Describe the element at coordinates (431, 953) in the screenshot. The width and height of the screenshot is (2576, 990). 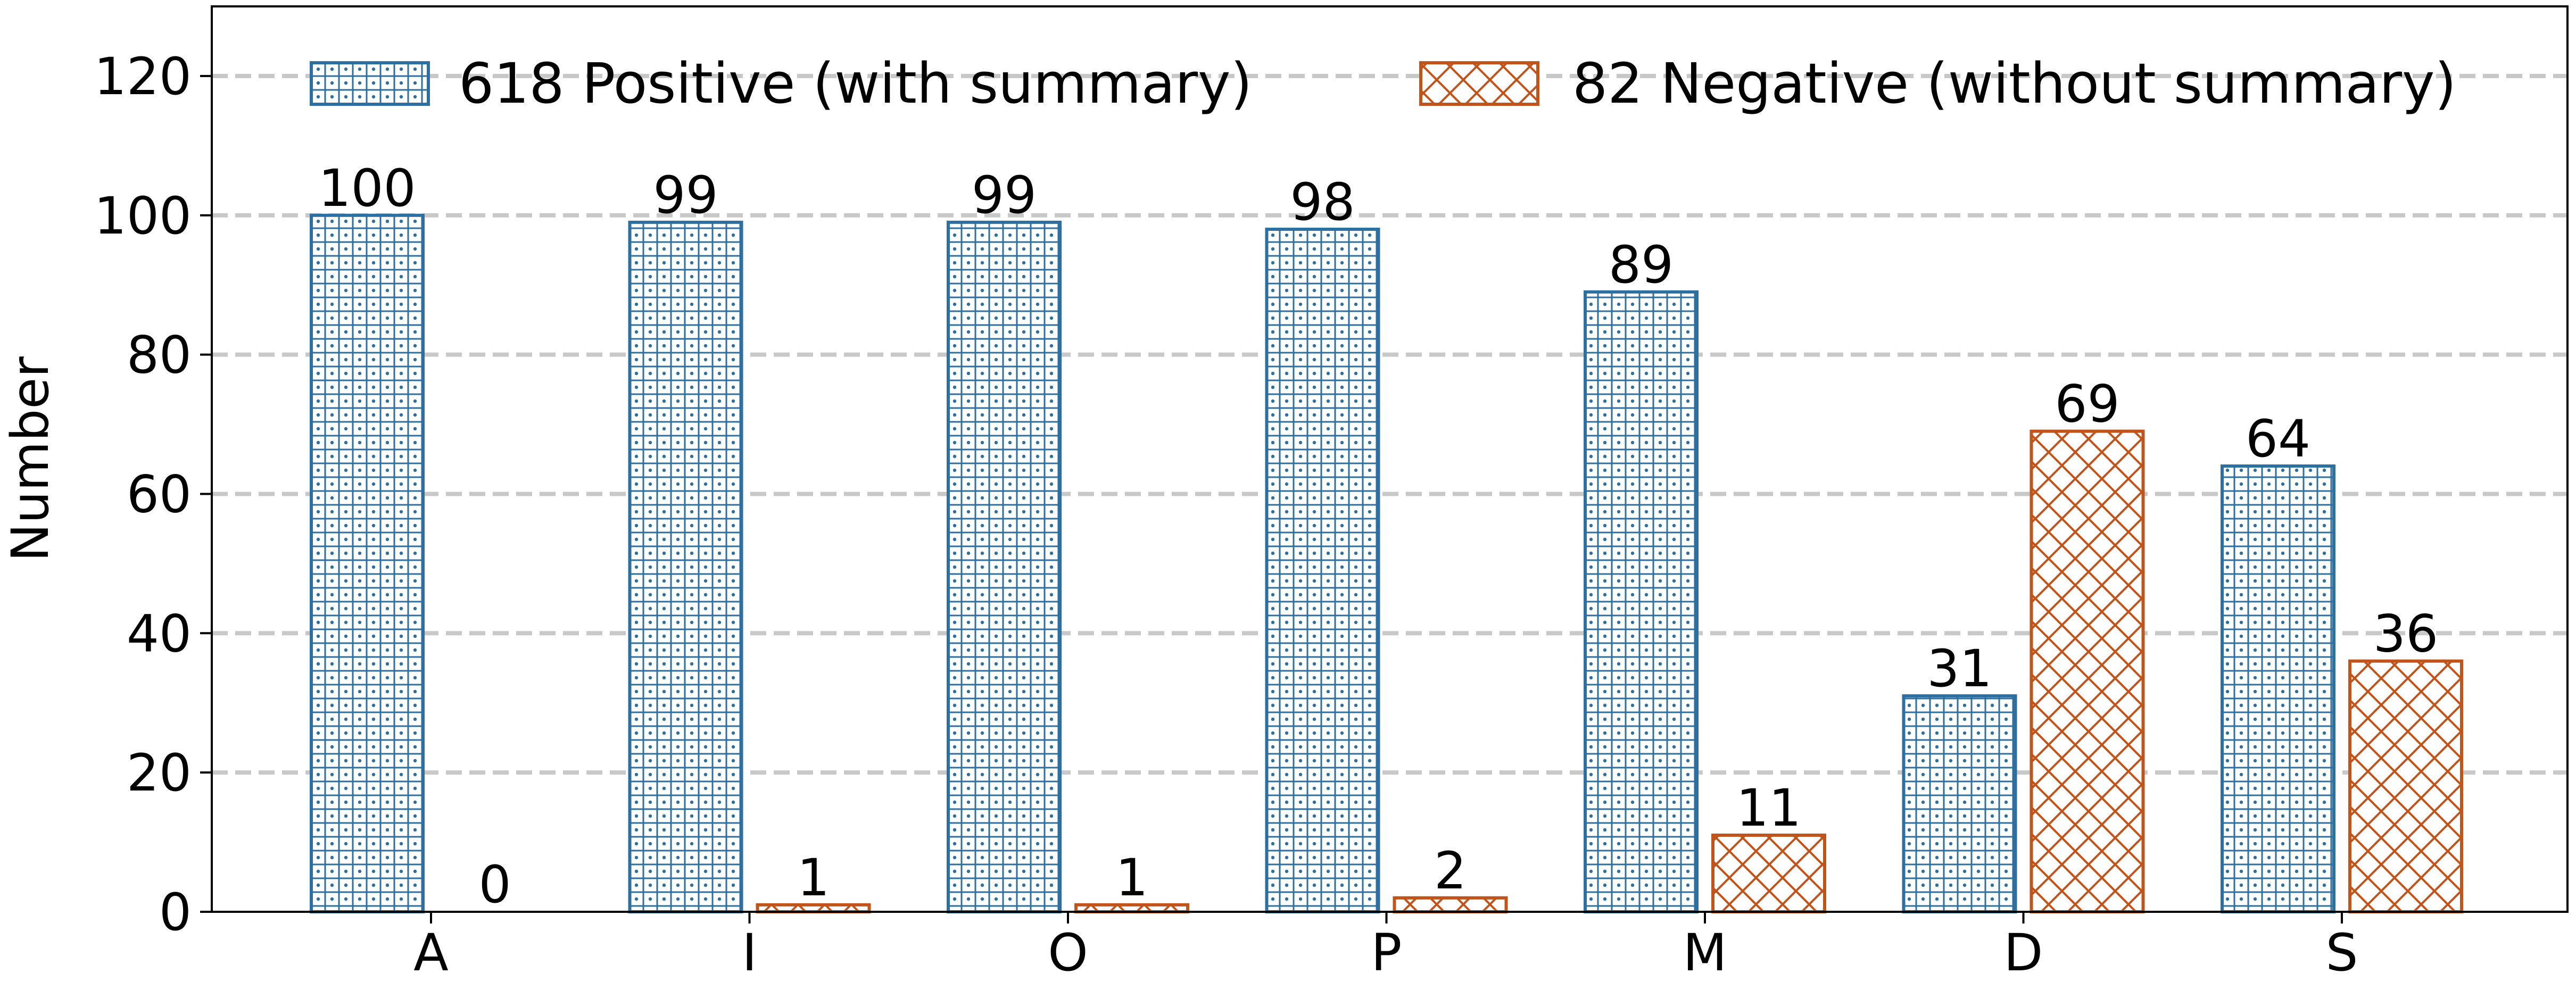
I see `x-tick-label: A` at that location.